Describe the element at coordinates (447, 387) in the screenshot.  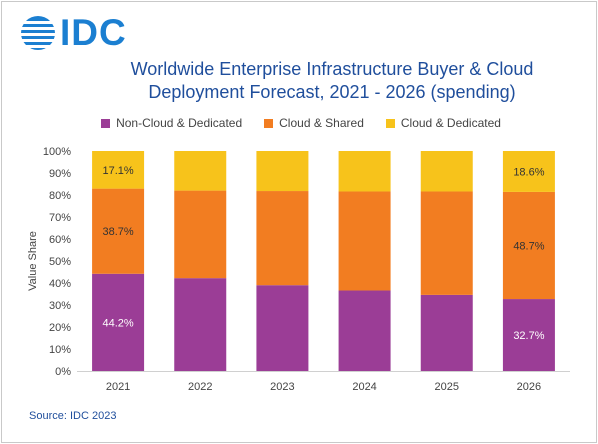
I see `x-tick-label: 2025` at that location.